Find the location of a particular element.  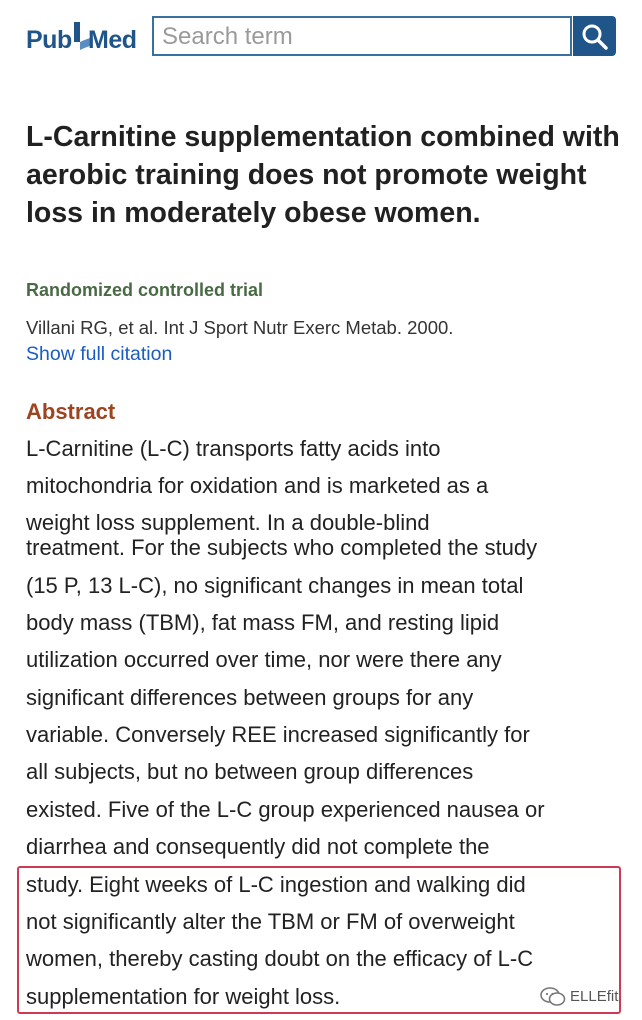

header: Pub Med is located at coordinates (321, 40).